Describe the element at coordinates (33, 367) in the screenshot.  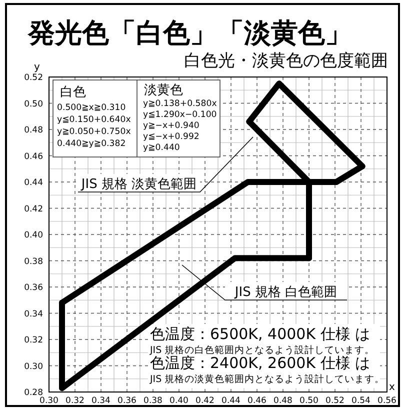
I see `y-tick-label: 0.30` at that location.